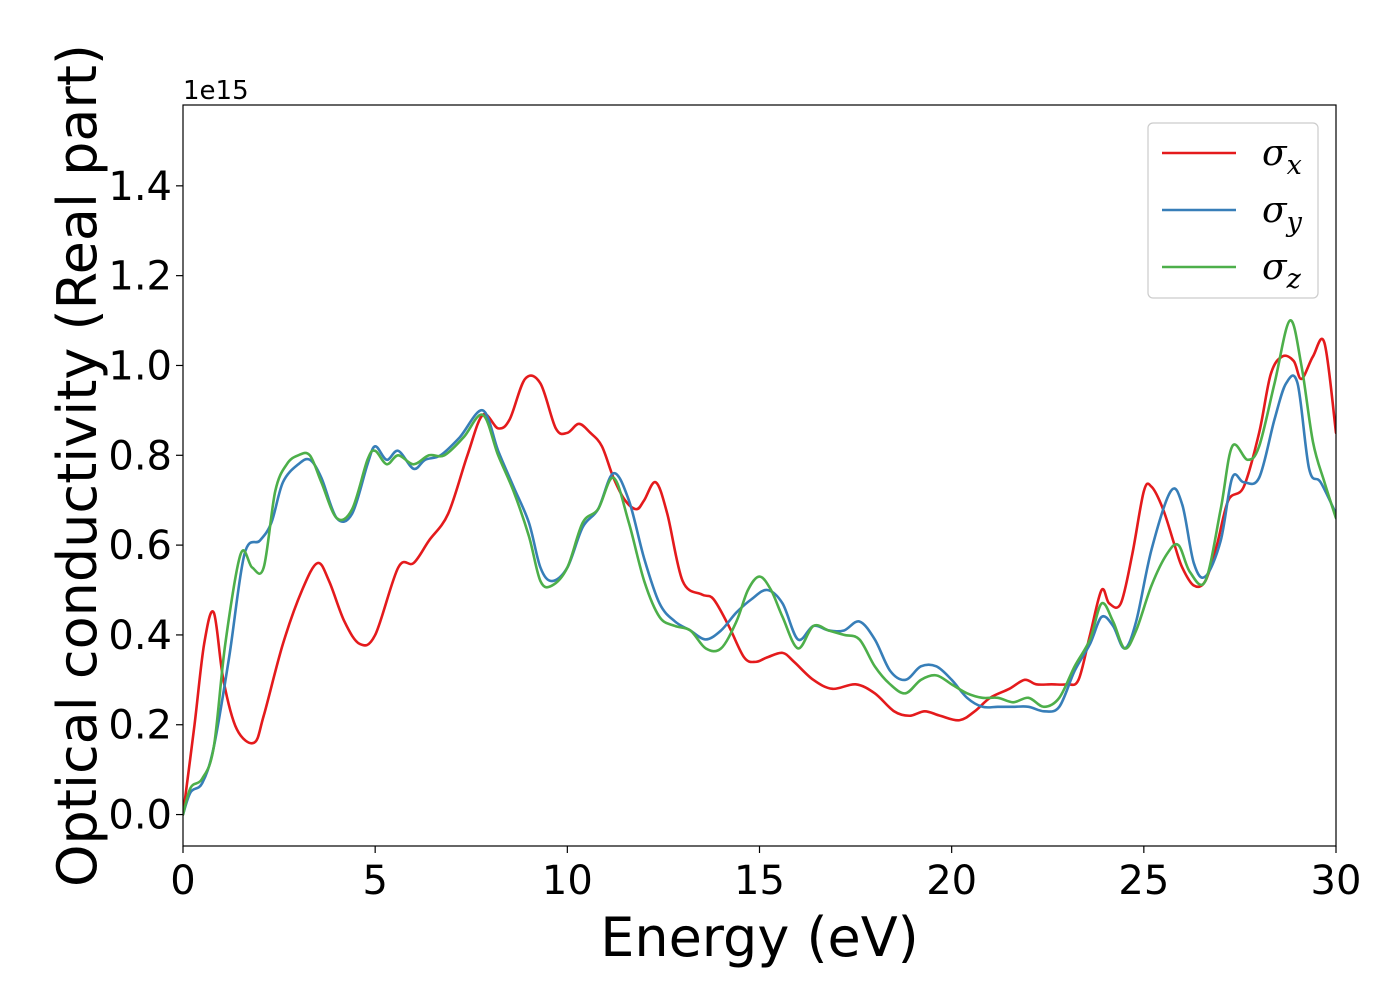  Describe the element at coordinates (374, 881) in the screenshot. I see `x-tick-label: 5` at that location.